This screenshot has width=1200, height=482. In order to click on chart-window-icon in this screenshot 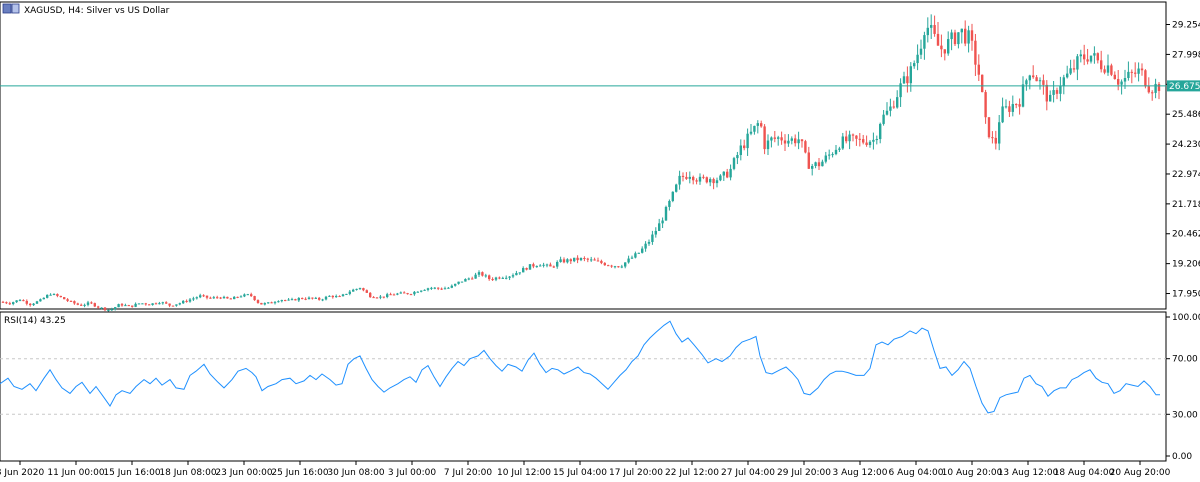, I will do `click(11, 8)`.